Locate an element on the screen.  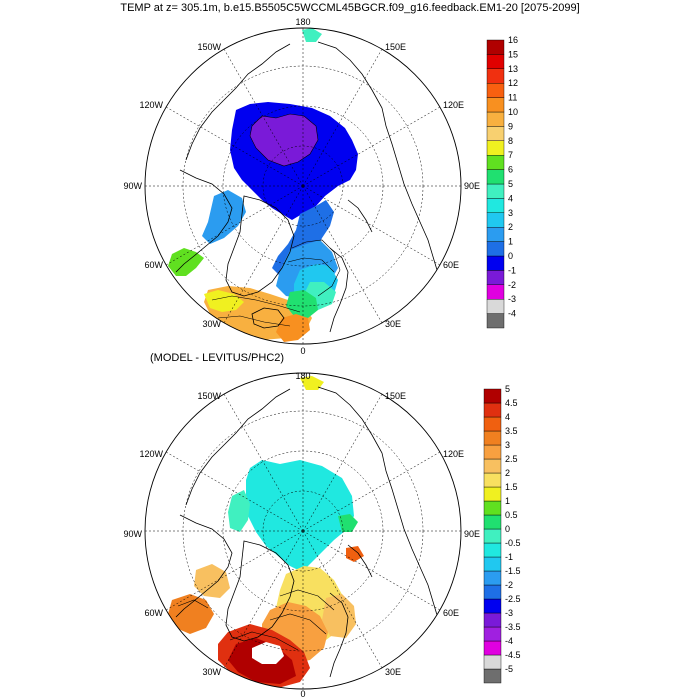
lon-label-top-90w: 90W is located at coordinates (132, 186).